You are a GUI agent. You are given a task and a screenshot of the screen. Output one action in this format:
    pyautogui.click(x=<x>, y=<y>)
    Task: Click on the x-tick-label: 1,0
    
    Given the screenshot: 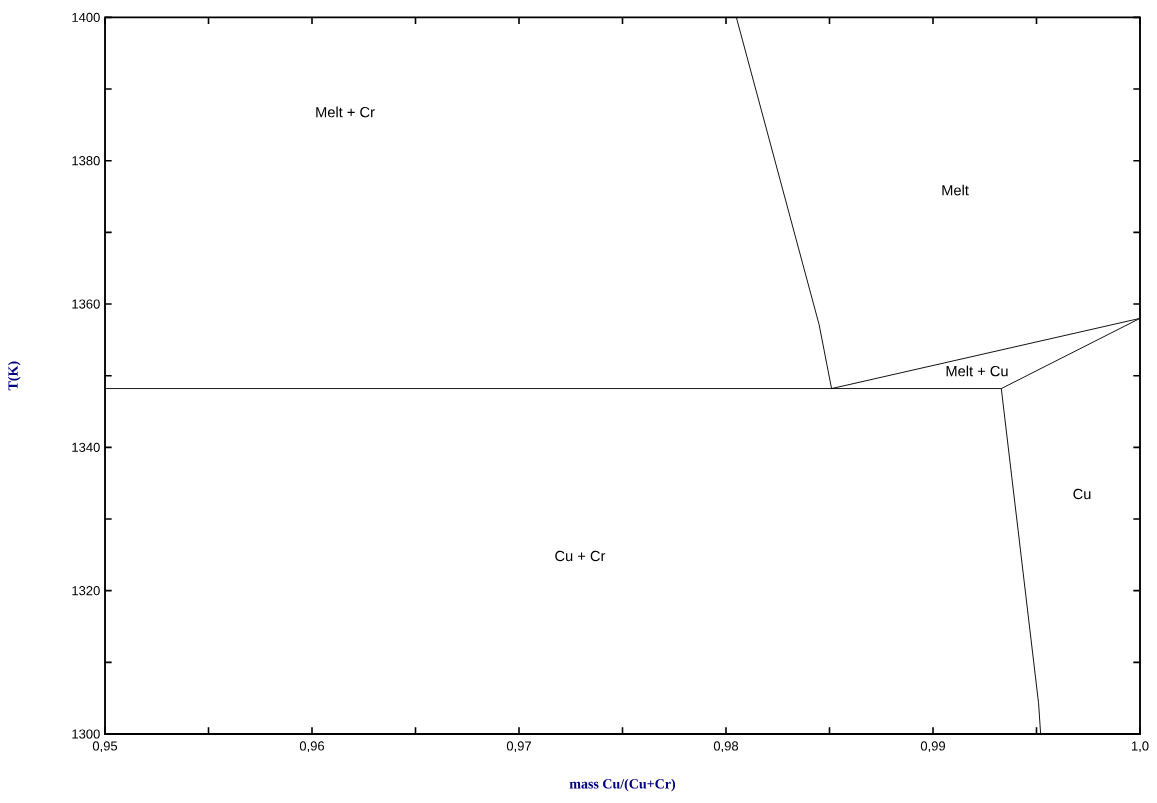 What is the action you would take?
    pyautogui.click(x=1140, y=747)
    